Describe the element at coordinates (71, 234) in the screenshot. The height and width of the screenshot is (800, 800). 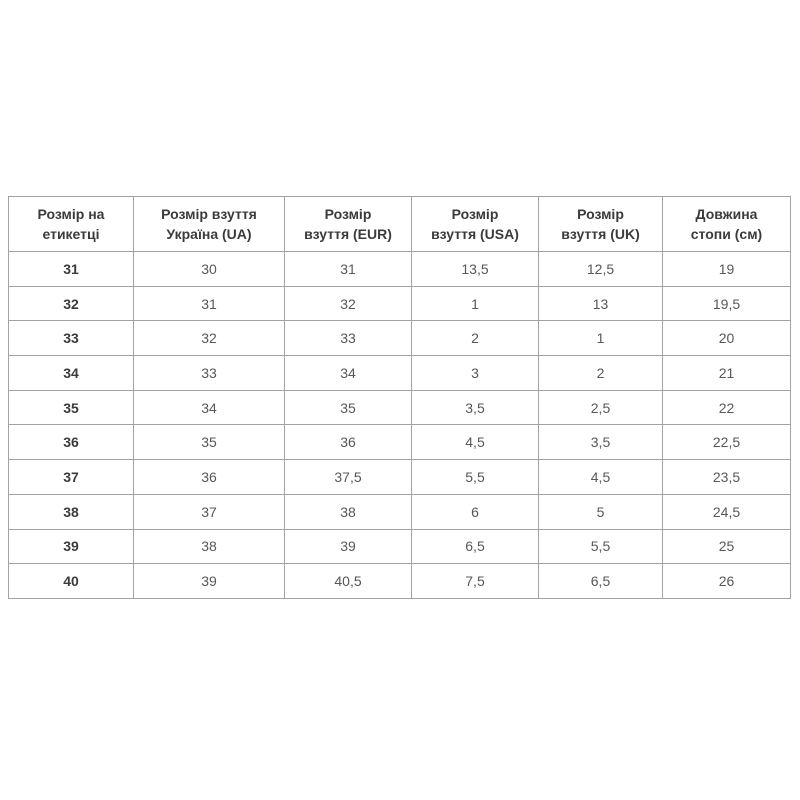
I see `header-line: етикетці` at that location.